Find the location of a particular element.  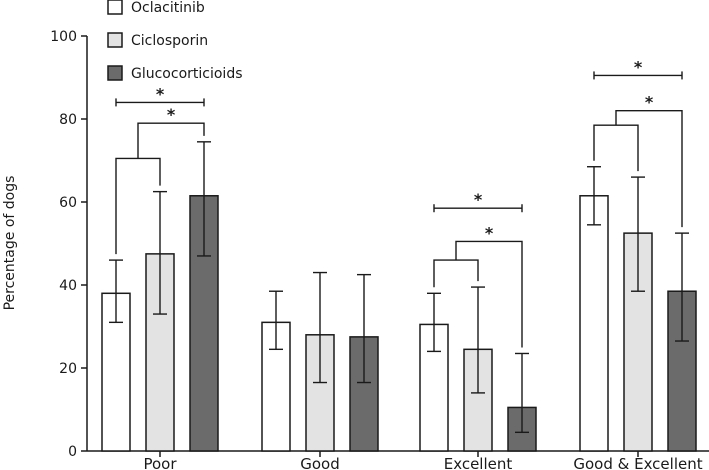

y-axis-label: Percentage of dogs is located at coordinates (10, 243).